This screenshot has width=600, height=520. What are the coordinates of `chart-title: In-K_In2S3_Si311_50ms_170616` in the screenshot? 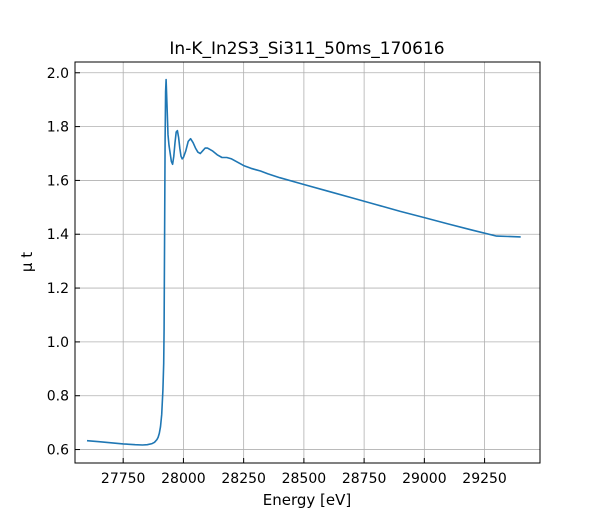 It's located at (306, 49).